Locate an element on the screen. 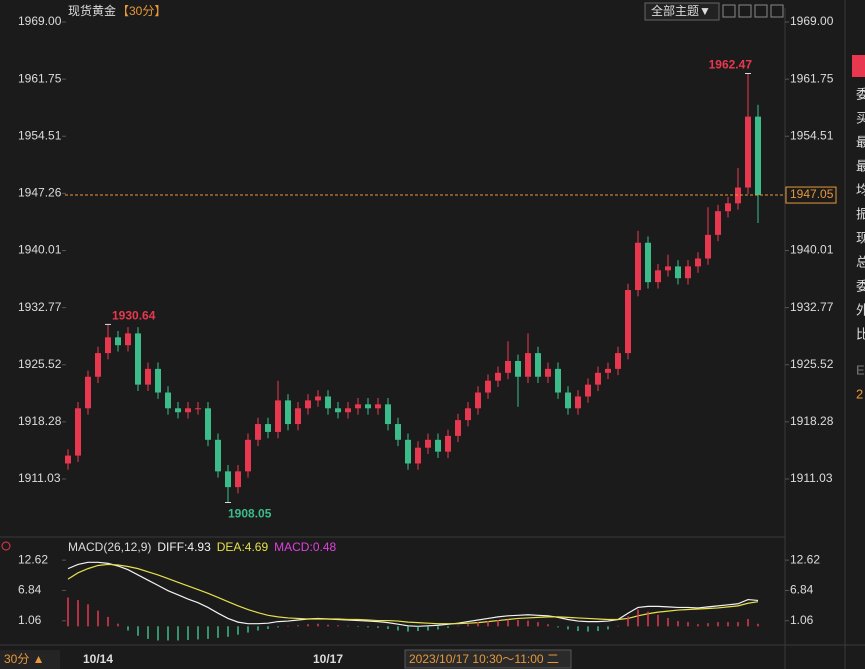  chart-title: 现货黄金 is located at coordinates (92, 10).